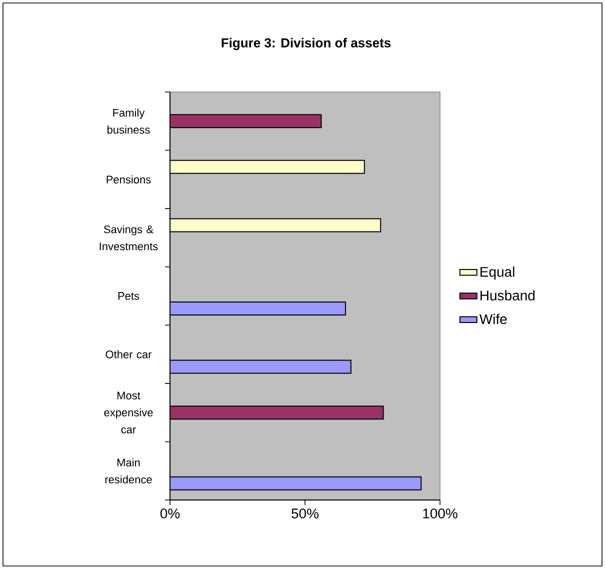  I want to click on y-tick-label: Other car, so click(129, 354).